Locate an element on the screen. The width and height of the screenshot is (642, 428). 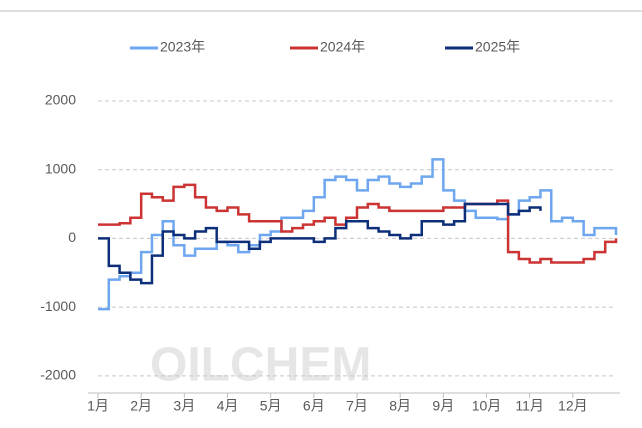
legend-label: 2023年 is located at coordinates (182, 47).